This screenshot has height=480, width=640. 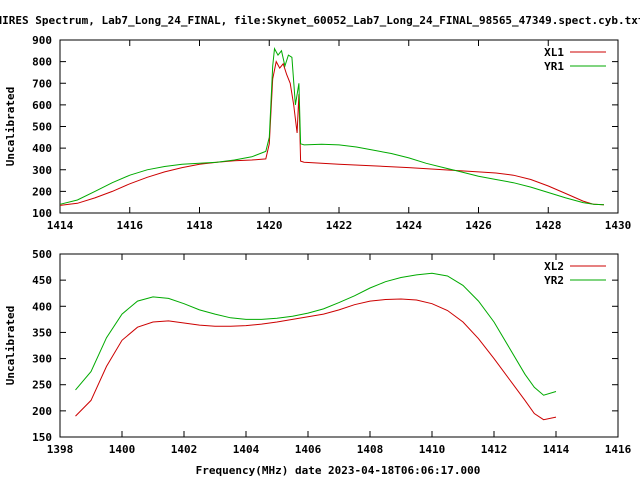 I want to click on y-tick-label: 900, so click(x=42, y=40).